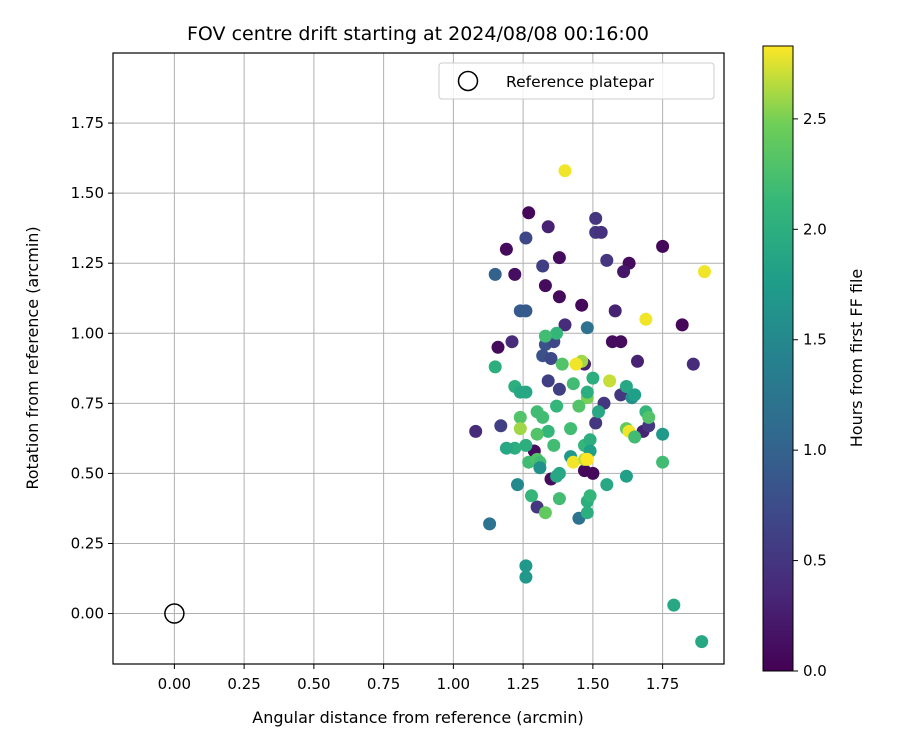  Describe the element at coordinates (580, 82) in the screenshot. I see `legend-entry-reference-platepar: Reference platepar` at that location.